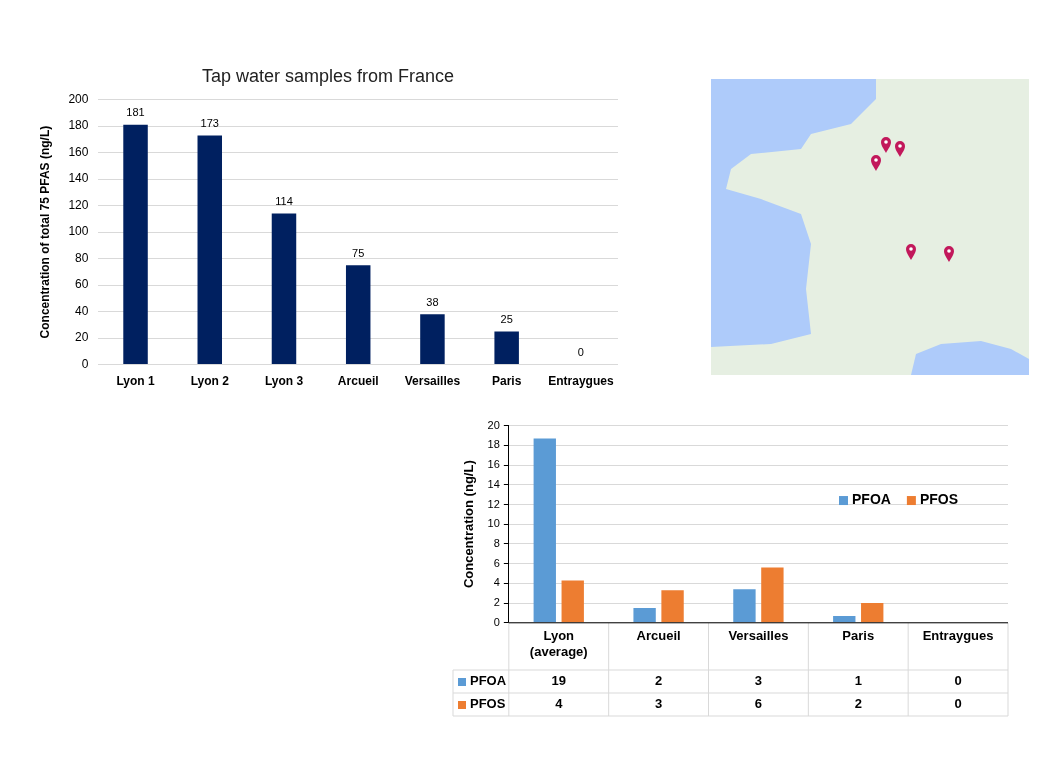 The width and height of the screenshot is (1058, 761). Describe the element at coordinates (78, 178) in the screenshot. I see `y-tick-label: 140` at that location.